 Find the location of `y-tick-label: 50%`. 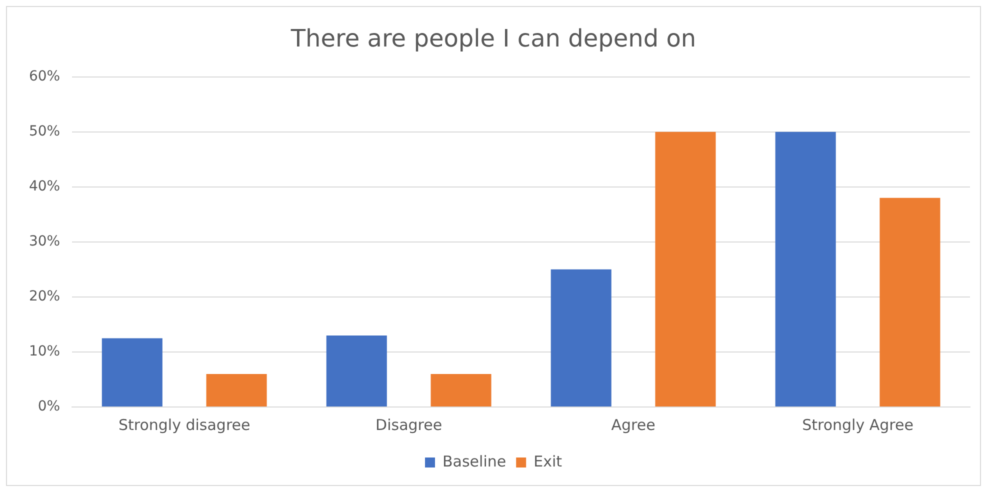

y-tick-label: 50% is located at coordinates (44, 131).